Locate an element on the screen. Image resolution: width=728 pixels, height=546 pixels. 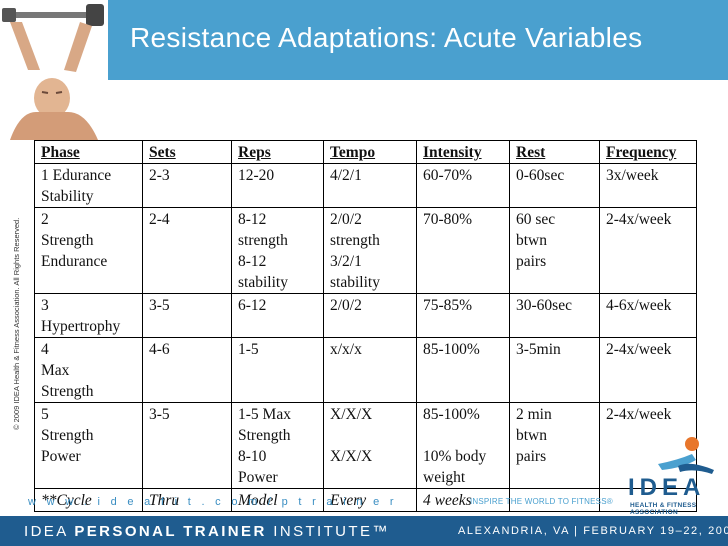
table-cell: 2/0/2 is located at coordinates (370, 315).